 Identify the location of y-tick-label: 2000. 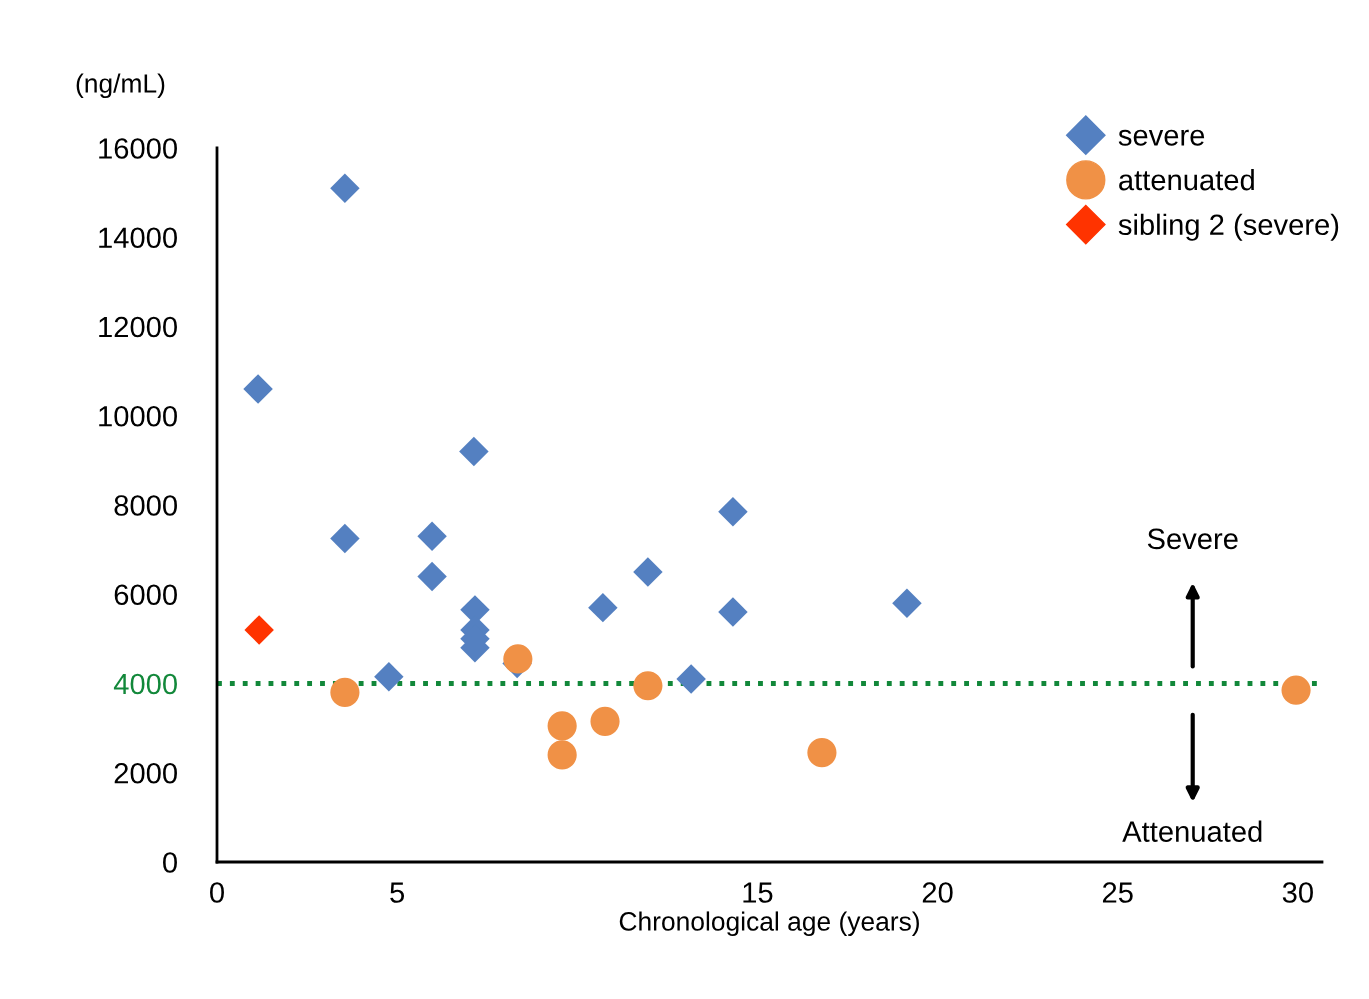
(145, 773).